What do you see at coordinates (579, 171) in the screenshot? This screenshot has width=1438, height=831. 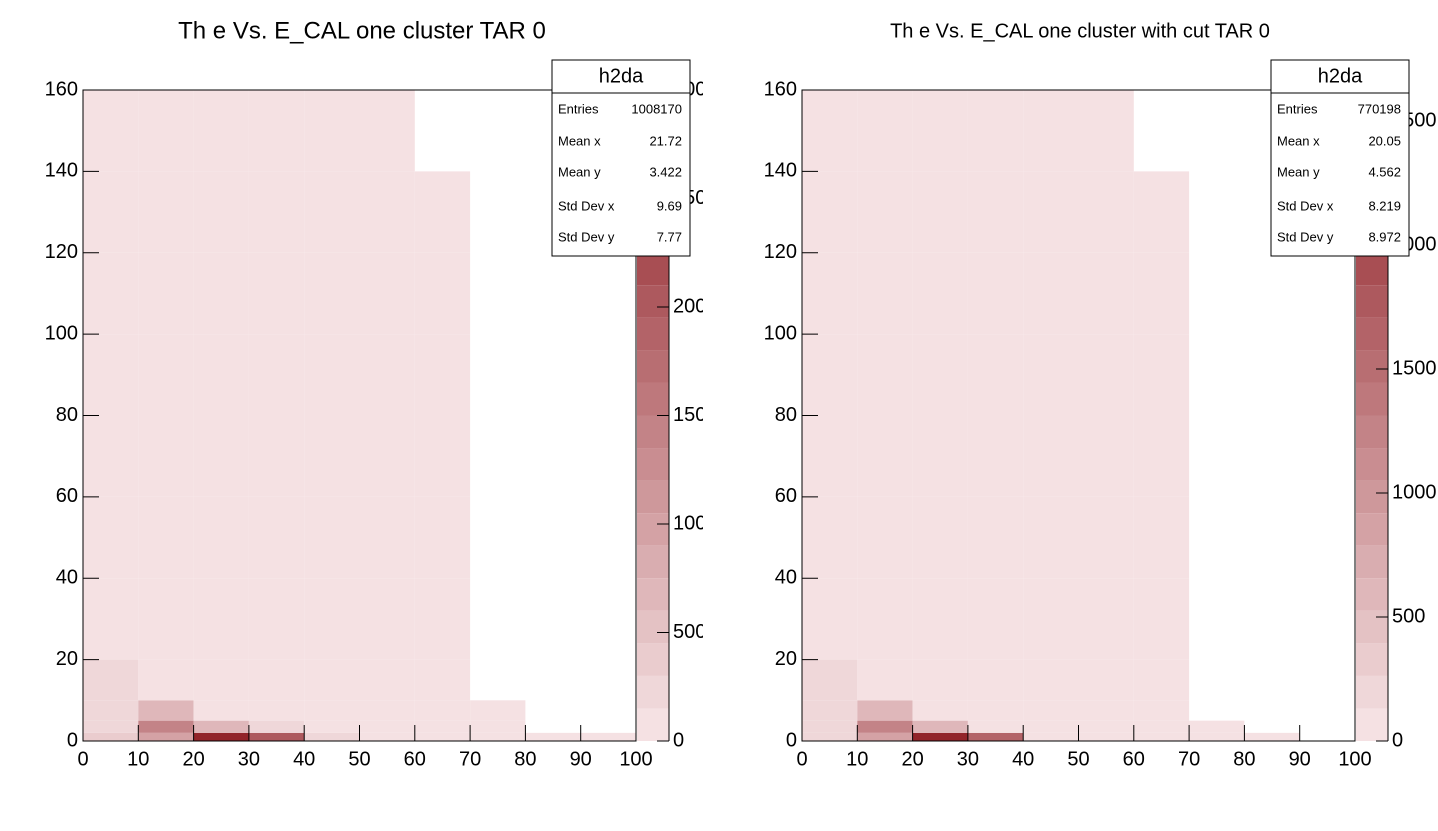 I see `stats-label: Mean y` at bounding box center [579, 171].